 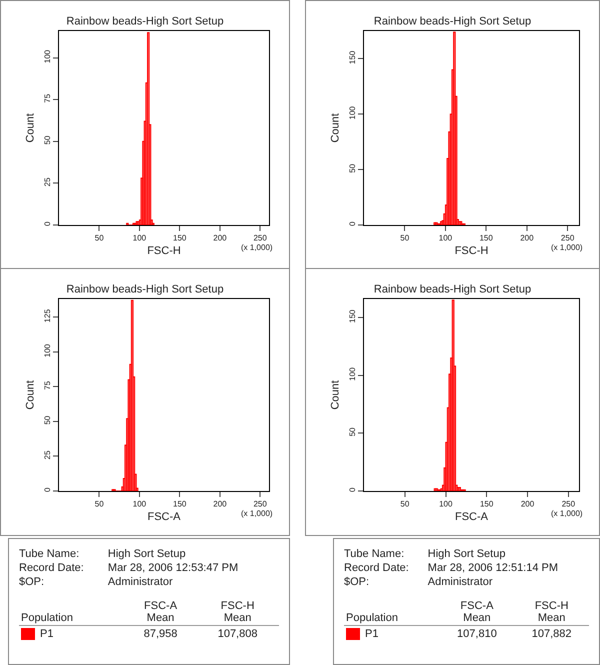 I want to click on text: Mar 28, 2006 12:51:14 PM, so click(x=494, y=568).